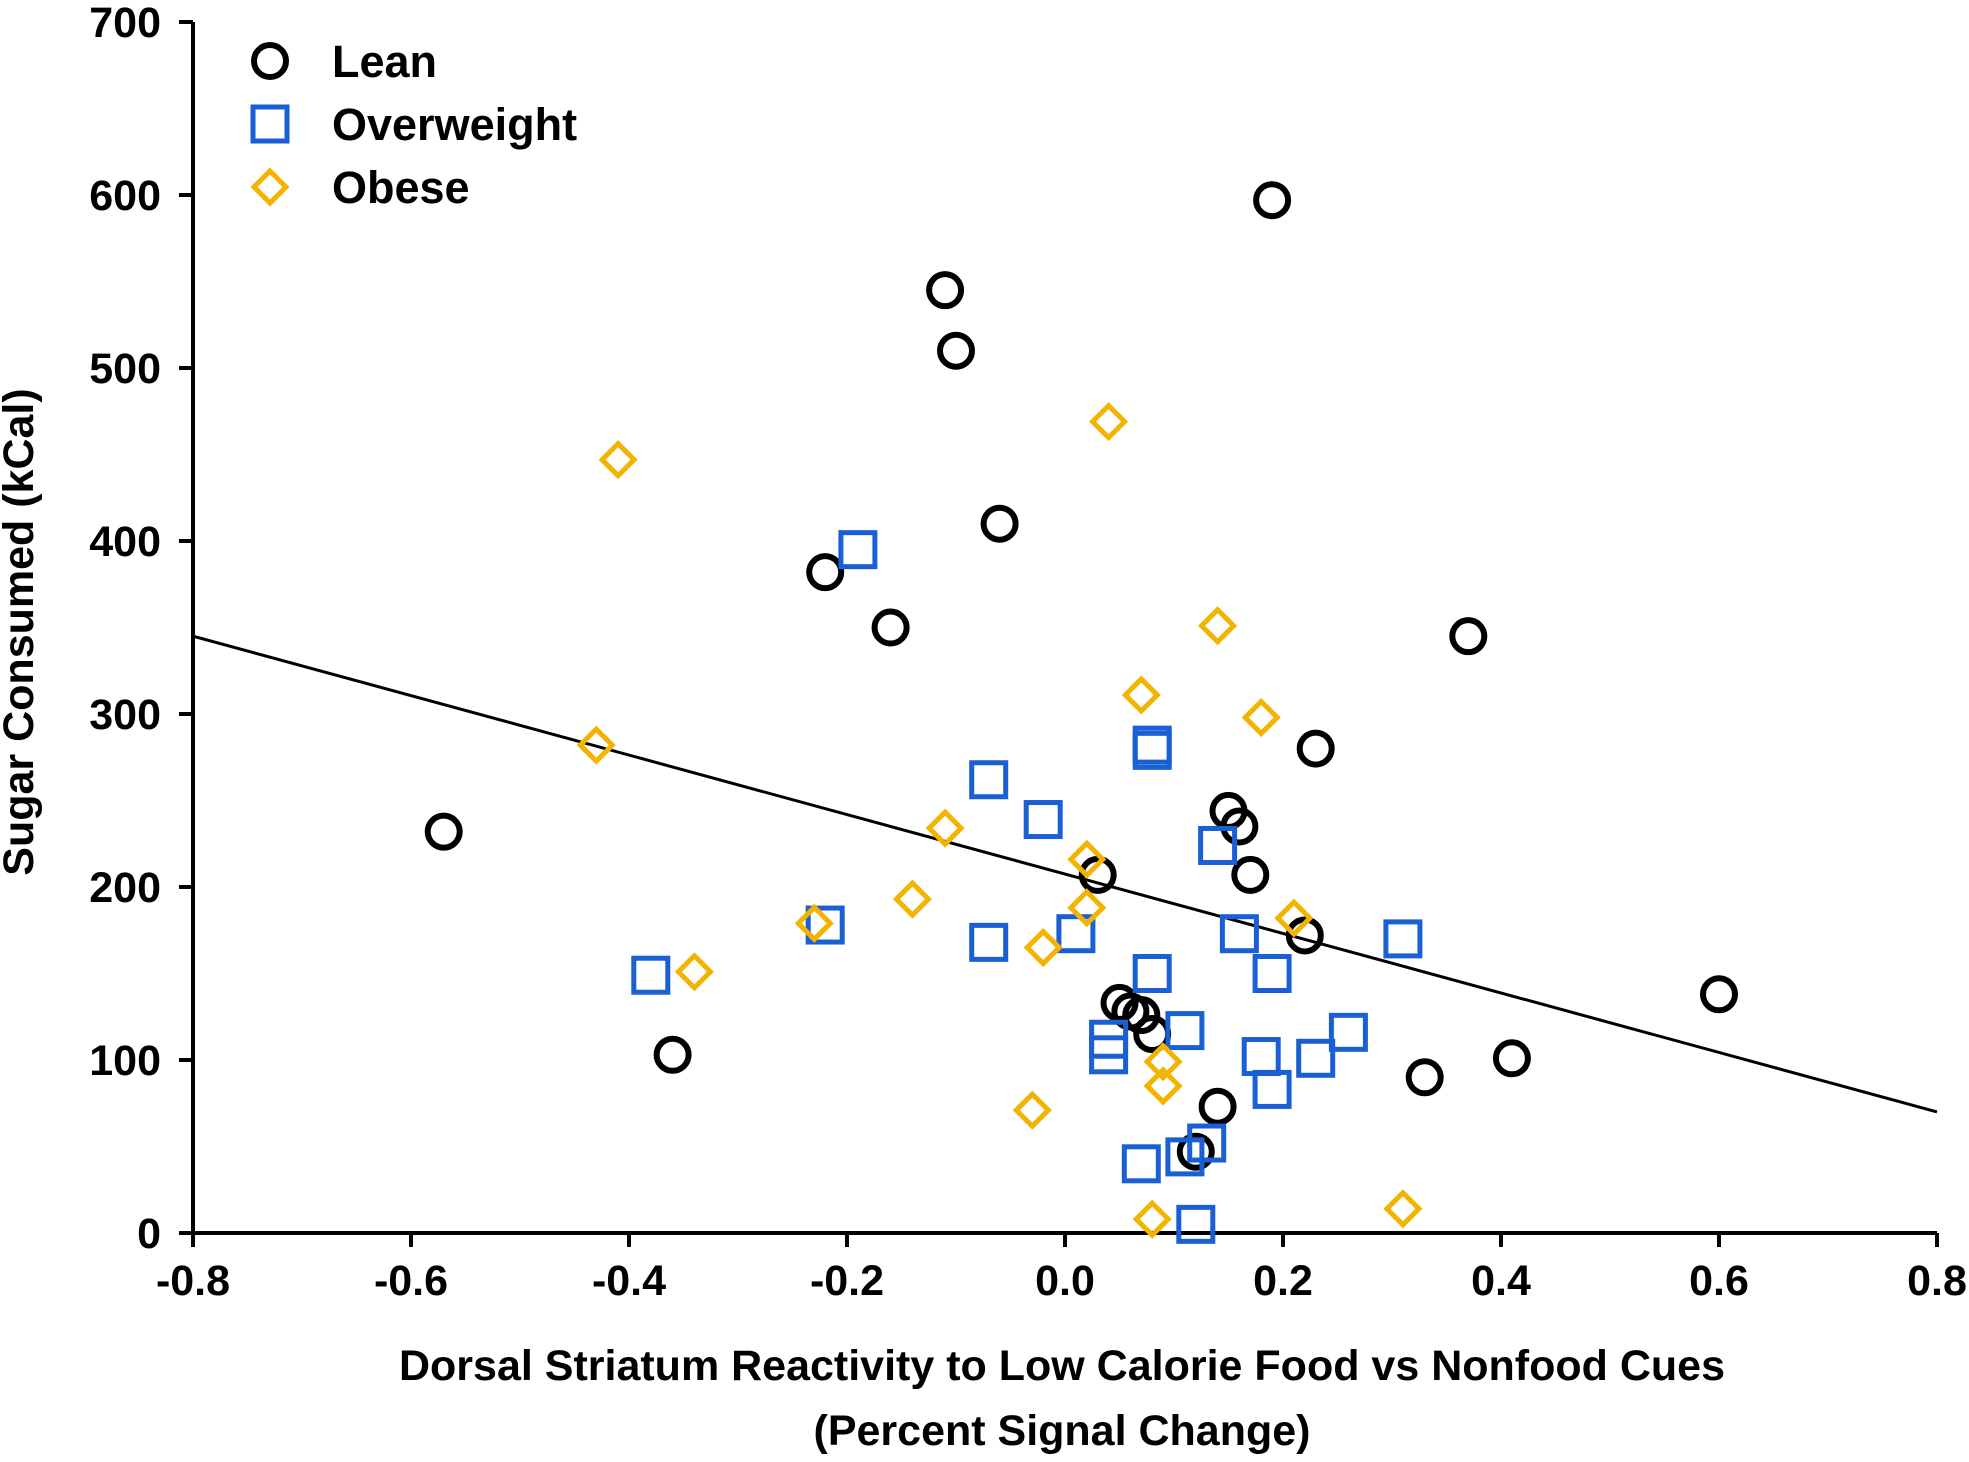  Describe the element at coordinates (401, 187) in the screenshot. I see `legend-label-obese: Obese` at that location.